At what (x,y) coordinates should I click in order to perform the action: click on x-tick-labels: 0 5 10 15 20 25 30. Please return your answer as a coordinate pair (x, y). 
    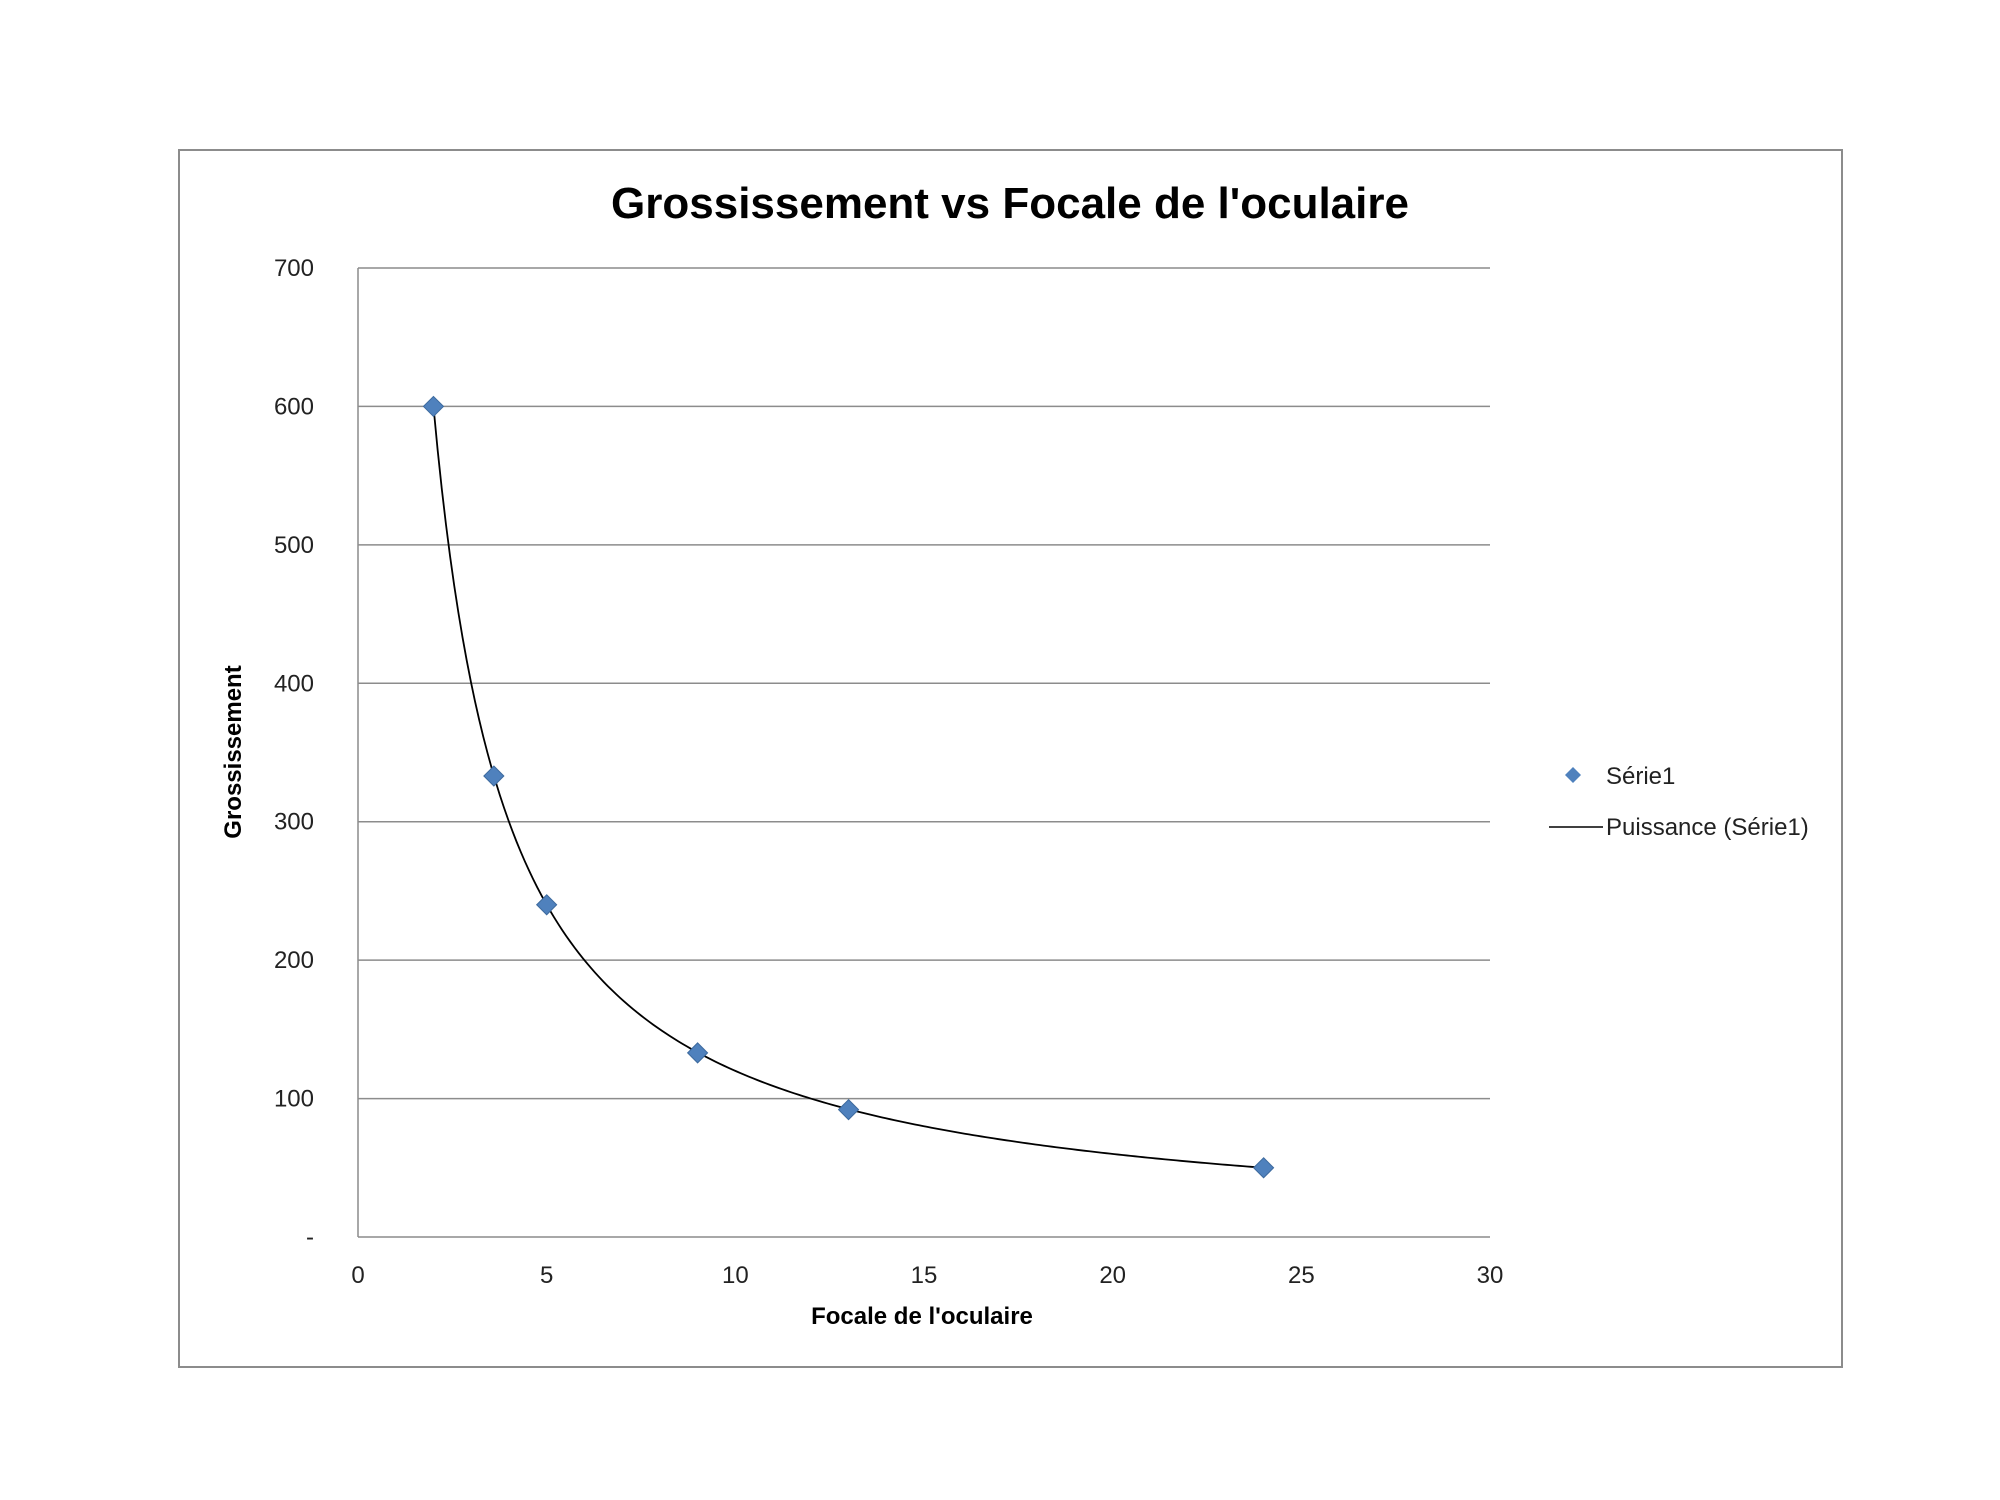
    Looking at the image, I should click on (927, 1275).